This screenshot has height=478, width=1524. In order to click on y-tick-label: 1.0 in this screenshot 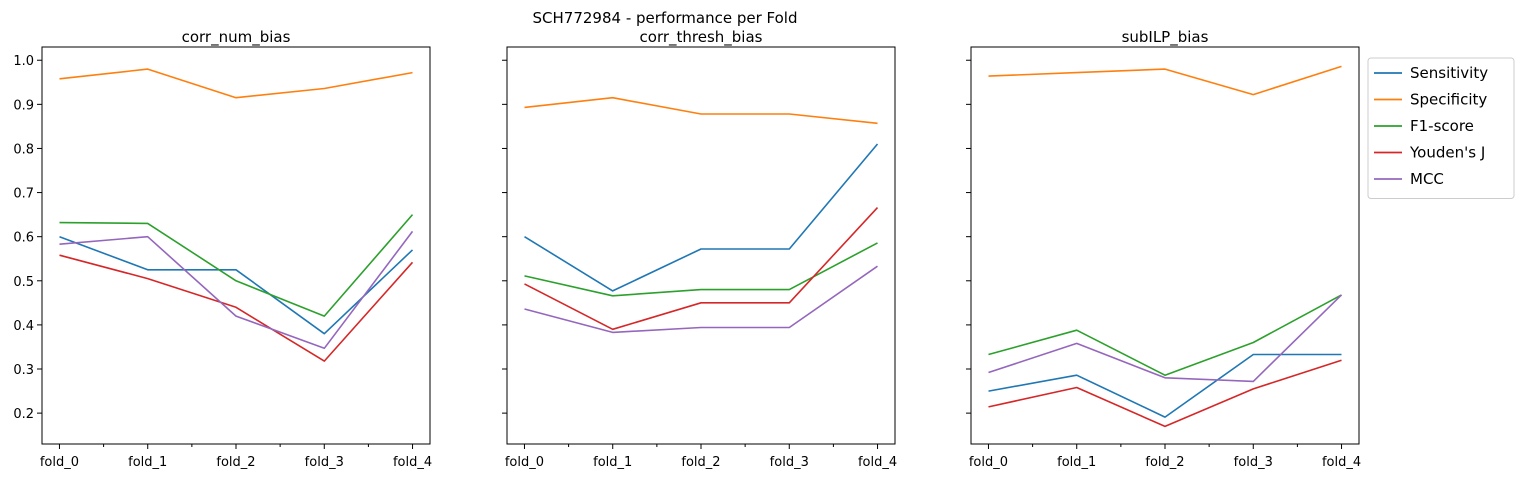, I will do `click(23, 61)`.